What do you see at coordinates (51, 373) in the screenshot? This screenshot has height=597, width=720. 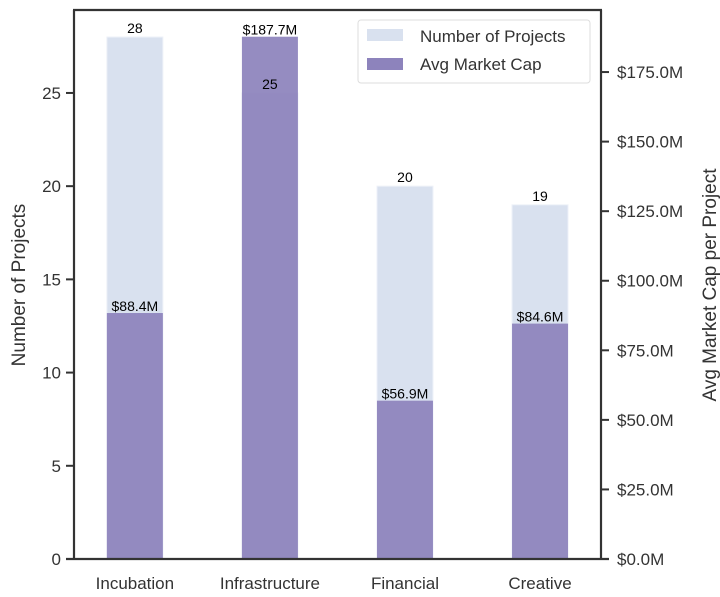 I see `y-tick-label: 10` at bounding box center [51, 373].